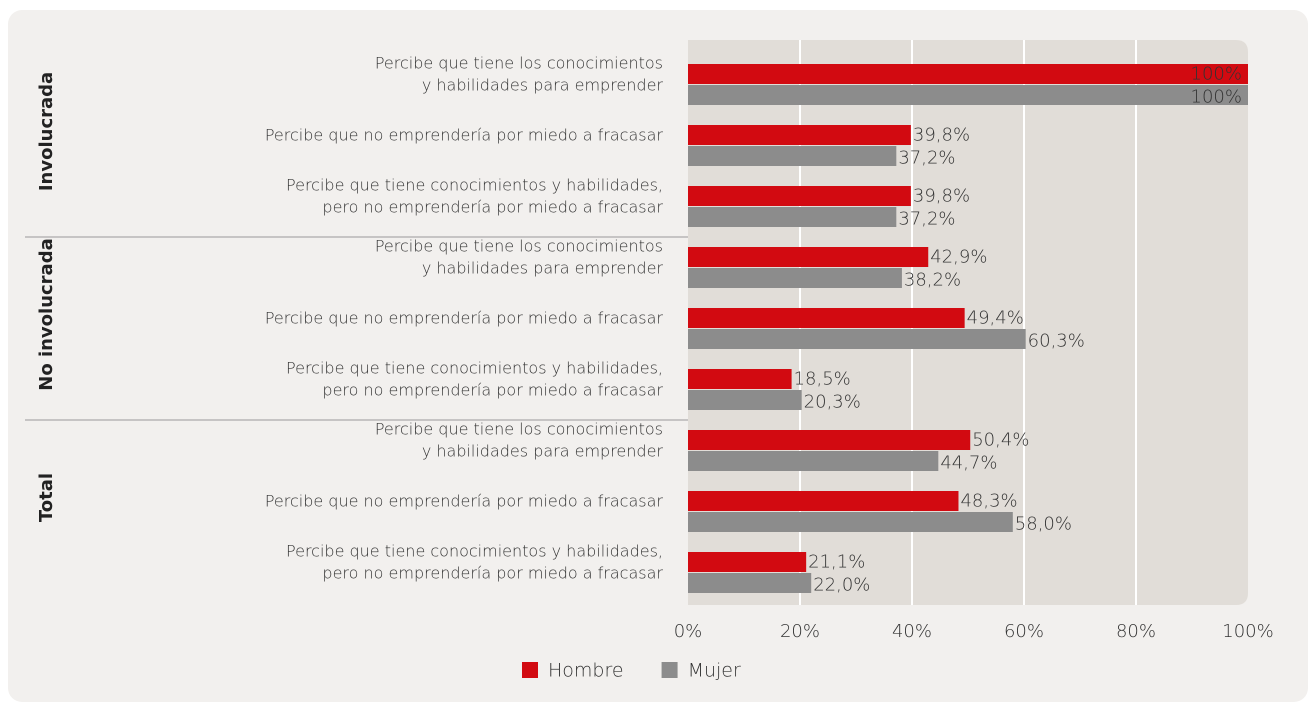 The height and width of the screenshot is (707, 1316). I want to click on value-label: 48,3%, so click(988, 501).